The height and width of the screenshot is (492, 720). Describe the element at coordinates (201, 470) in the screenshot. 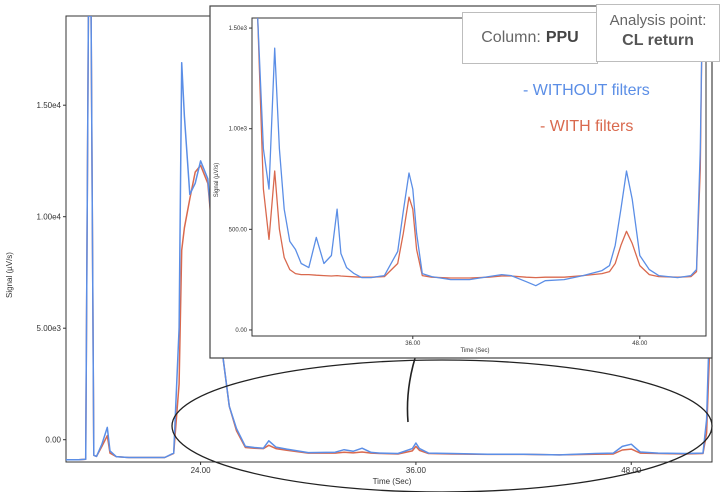

I see `main-x-tick-label: 24.00` at that location.